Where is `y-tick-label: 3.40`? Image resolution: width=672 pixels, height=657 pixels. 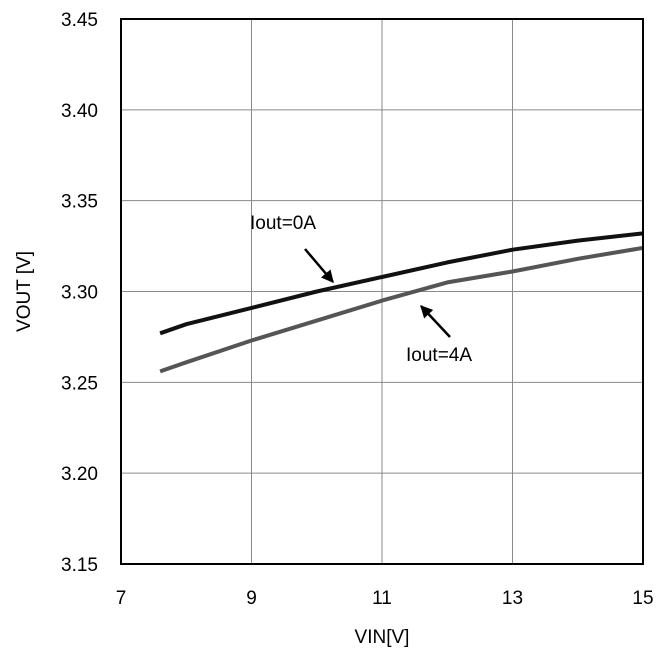
y-tick-label: 3.40 is located at coordinates (79, 111).